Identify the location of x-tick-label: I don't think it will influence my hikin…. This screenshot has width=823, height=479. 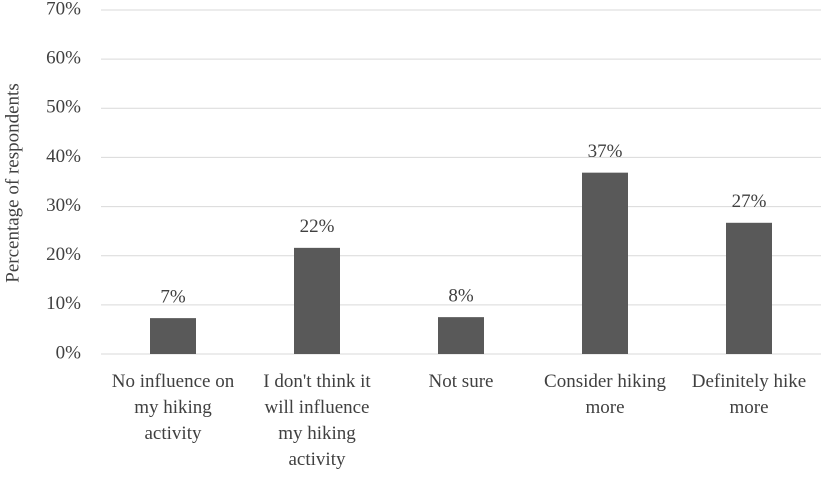
(317, 420).